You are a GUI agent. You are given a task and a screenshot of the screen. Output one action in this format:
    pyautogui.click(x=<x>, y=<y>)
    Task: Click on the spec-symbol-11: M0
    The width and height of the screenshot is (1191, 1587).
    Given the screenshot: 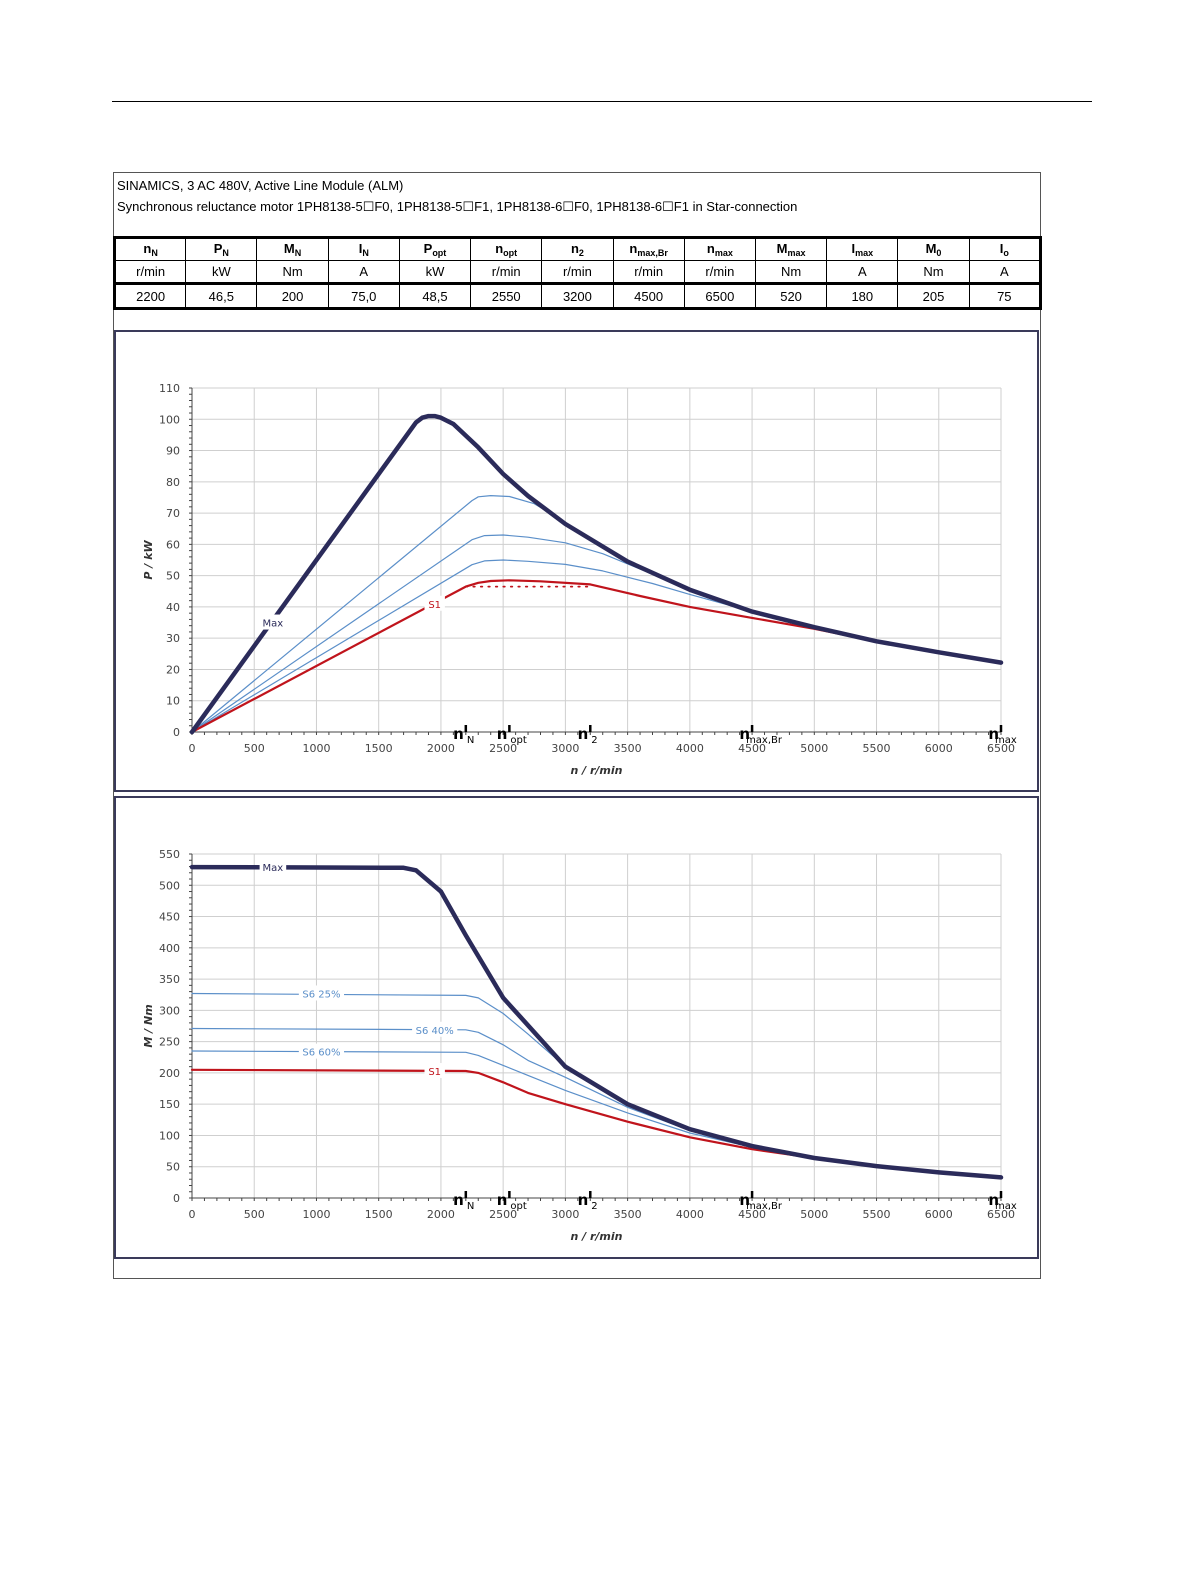 What is the action you would take?
    pyautogui.click(x=933, y=248)
    